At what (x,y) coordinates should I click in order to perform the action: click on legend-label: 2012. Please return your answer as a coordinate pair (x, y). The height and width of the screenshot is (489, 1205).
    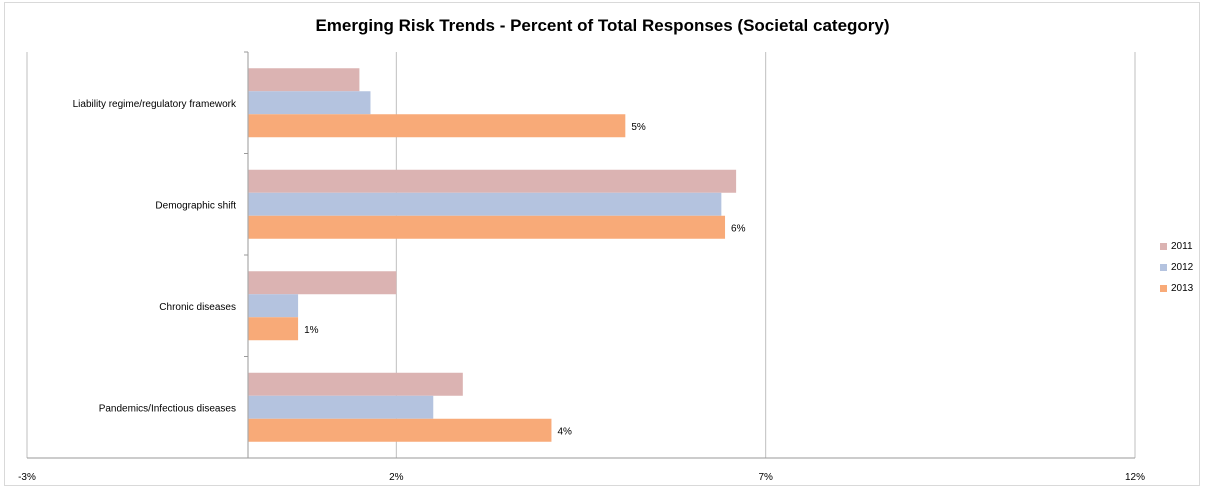
    Looking at the image, I should click on (1182, 267).